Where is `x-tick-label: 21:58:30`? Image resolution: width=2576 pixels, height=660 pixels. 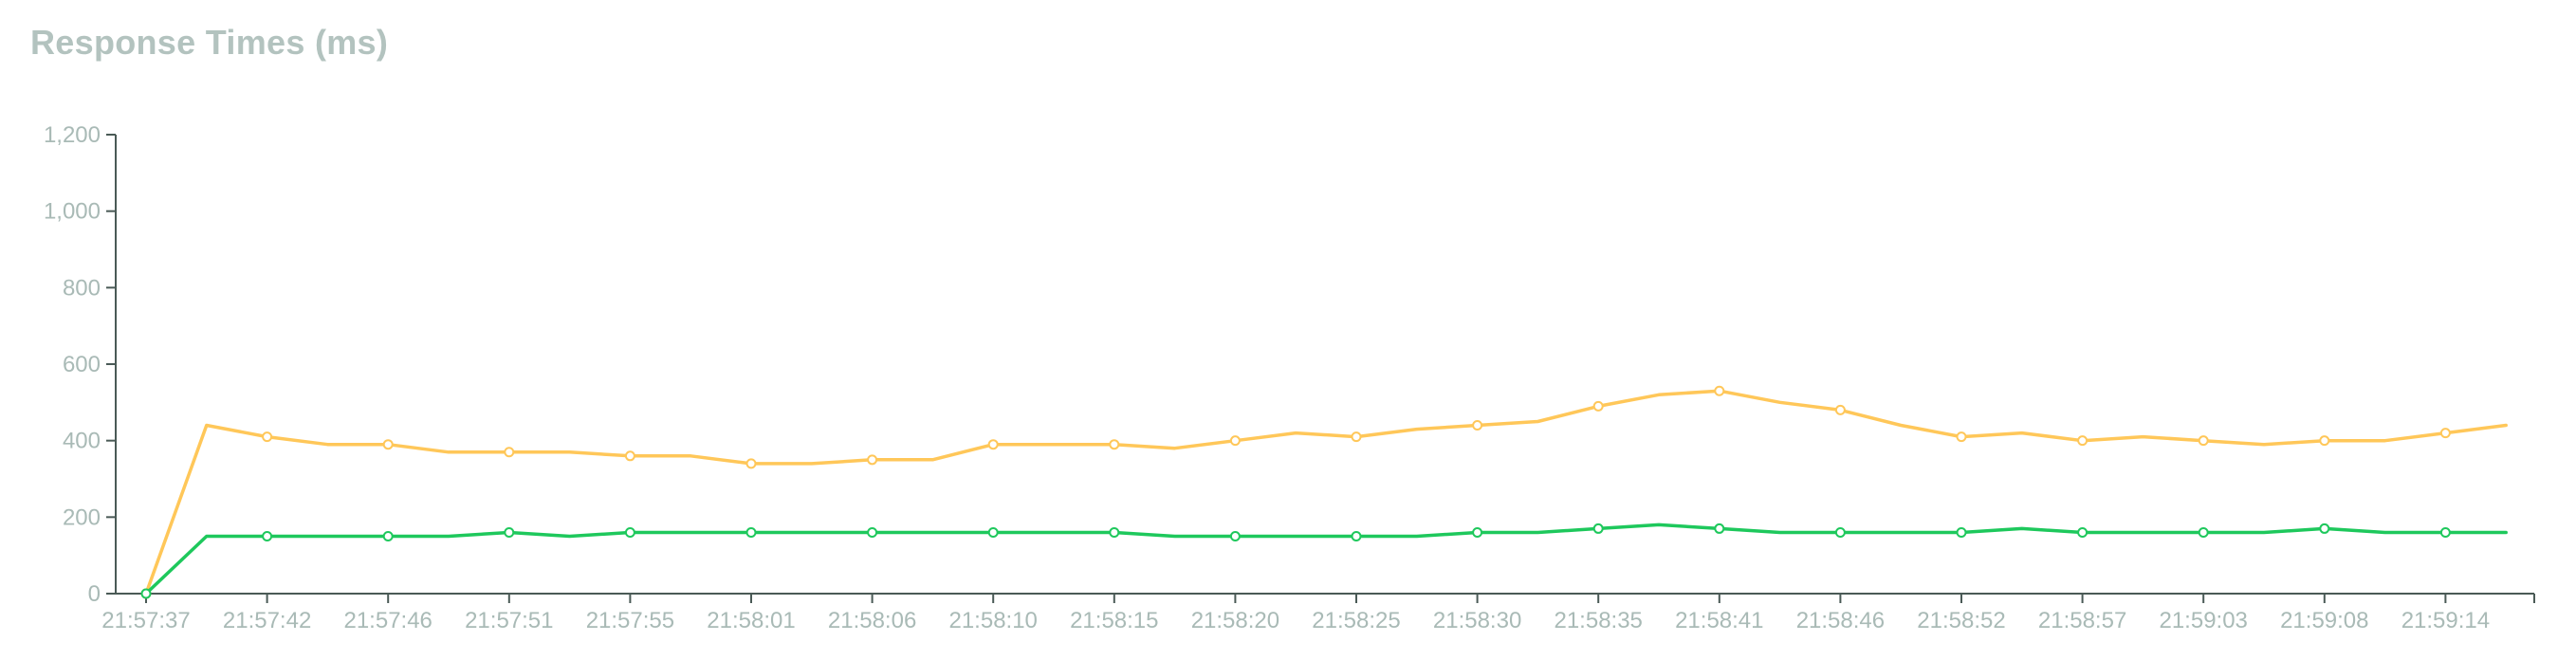
x-tick-label: 21:58:30 is located at coordinates (1477, 620).